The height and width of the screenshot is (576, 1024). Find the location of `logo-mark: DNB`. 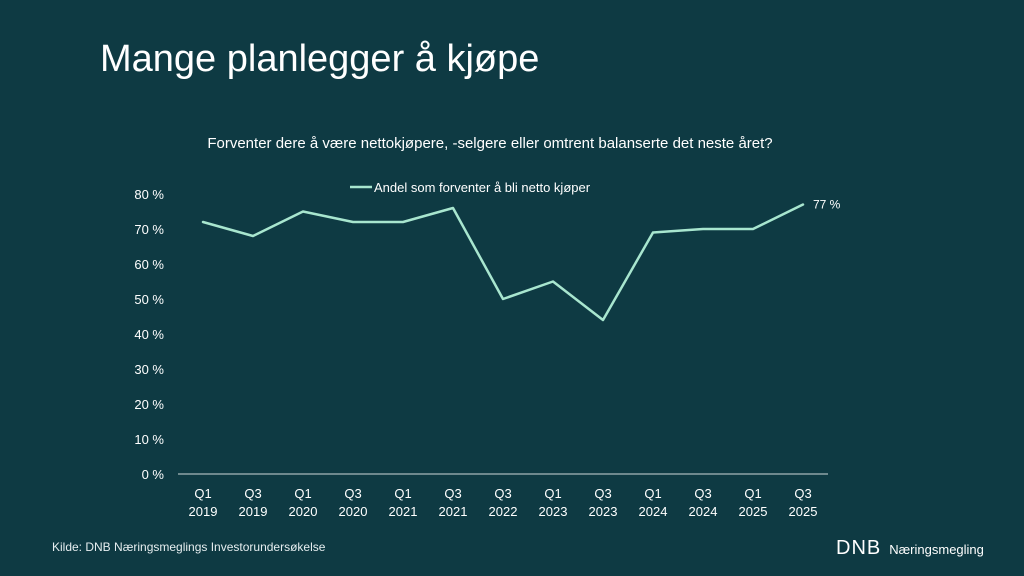

logo-mark: DNB is located at coordinates (859, 548).